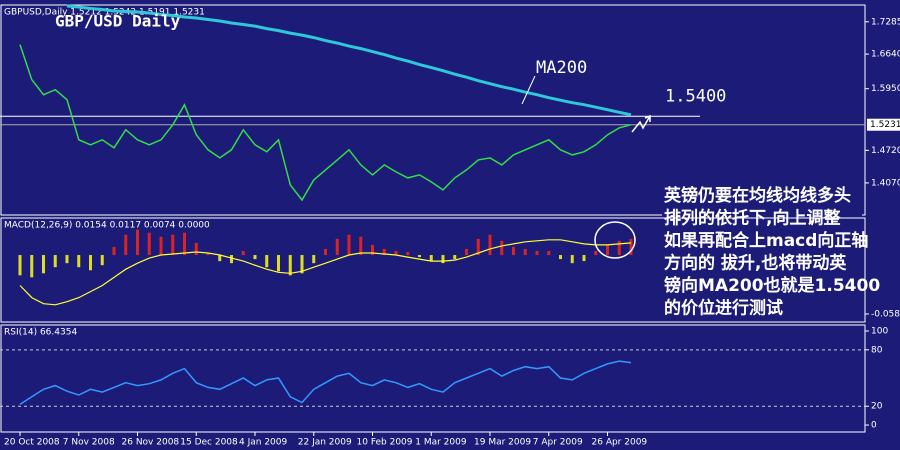  What do you see at coordinates (32, 443) in the screenshot?
I see `x-tick-label: 20 Oct 2008` at bounding box center [32, 443].